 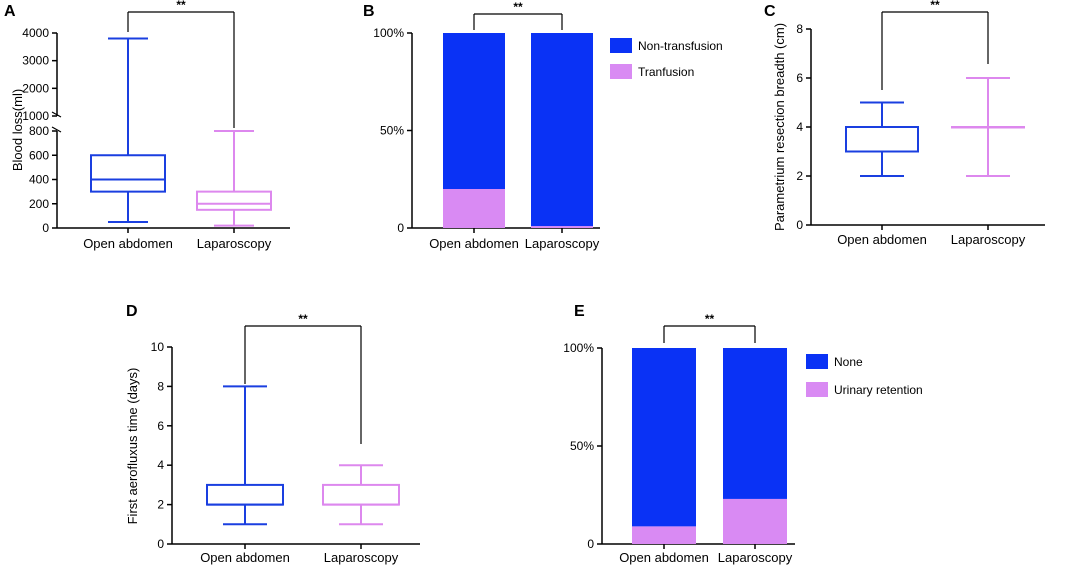 What do you see at coordinates (518, 7) in the screenshot?
I see `panel-b-significance-label: **` at bounding box center [518, 7].